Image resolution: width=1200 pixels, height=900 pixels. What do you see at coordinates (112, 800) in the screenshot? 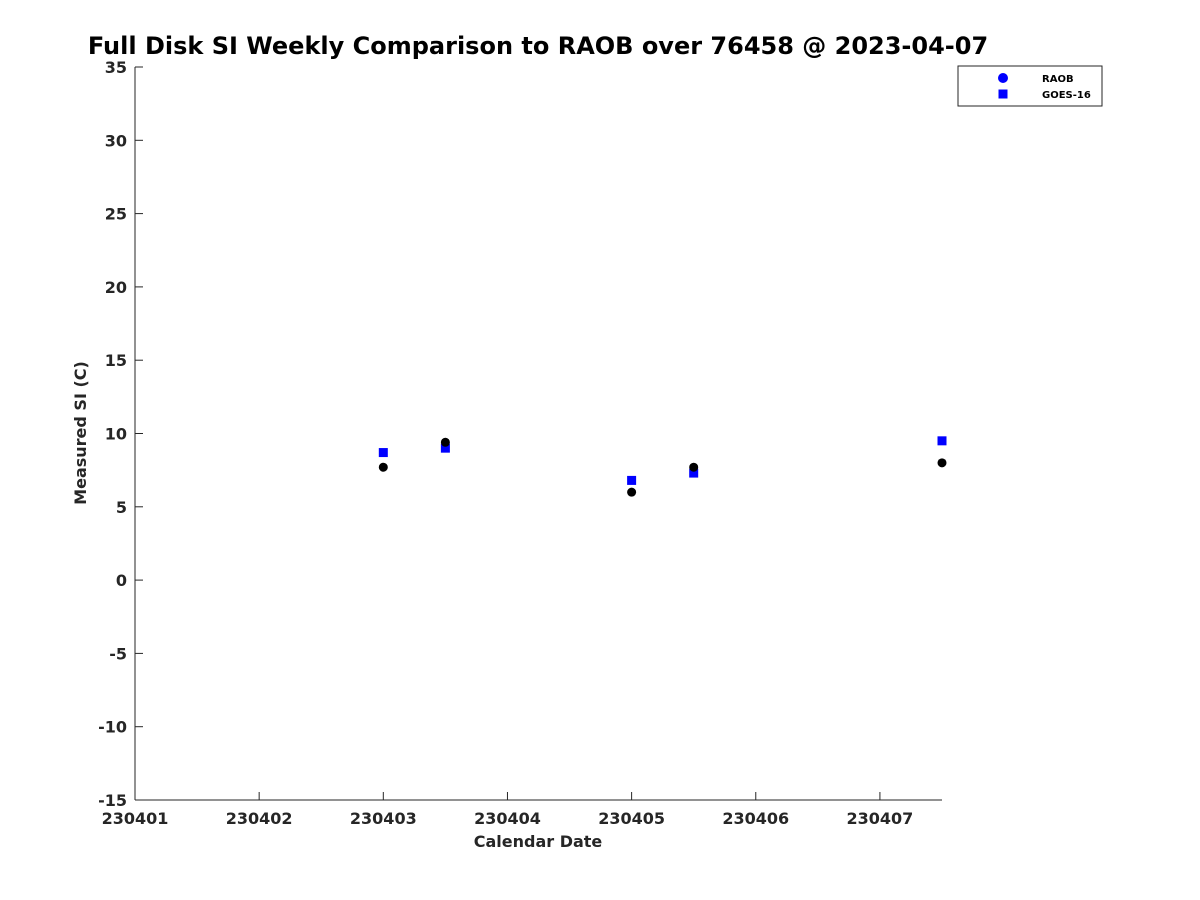
I see `y-tick-label: -15` at bounding box center [112, 800].